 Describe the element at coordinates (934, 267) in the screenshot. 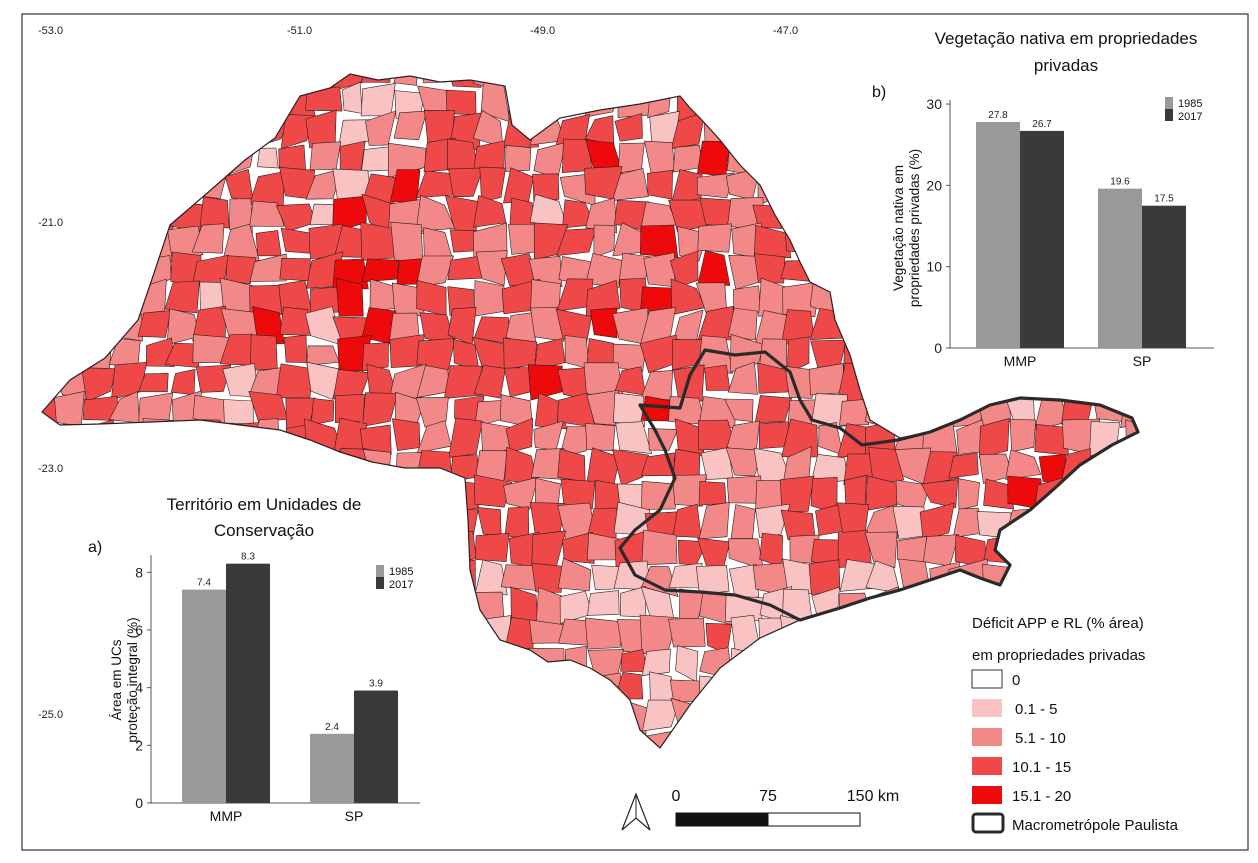

I see `y-tick-label: 10` at that location.